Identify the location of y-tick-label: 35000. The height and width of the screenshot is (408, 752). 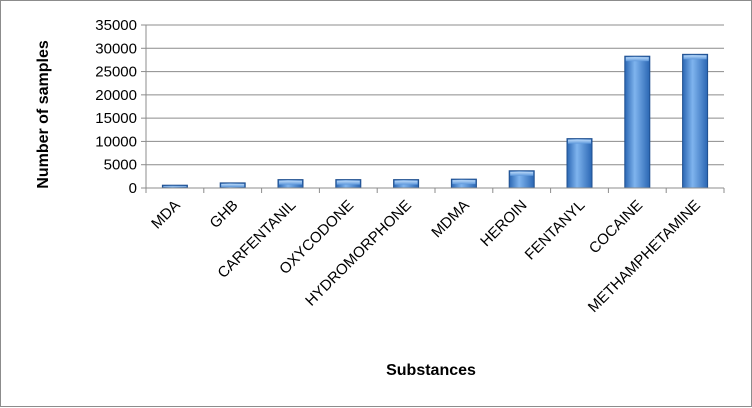
(116, 25).